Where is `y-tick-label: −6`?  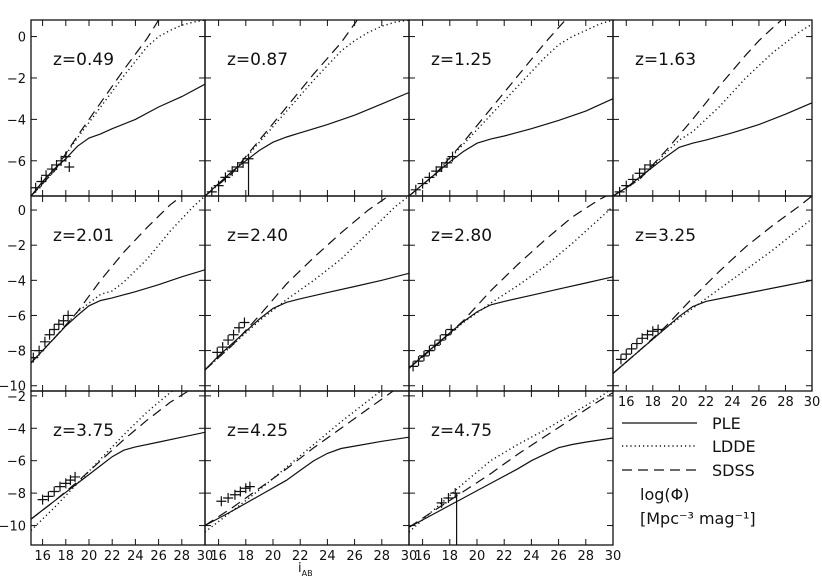 y-tick-label: −6 is located at coordinates (16, 462).